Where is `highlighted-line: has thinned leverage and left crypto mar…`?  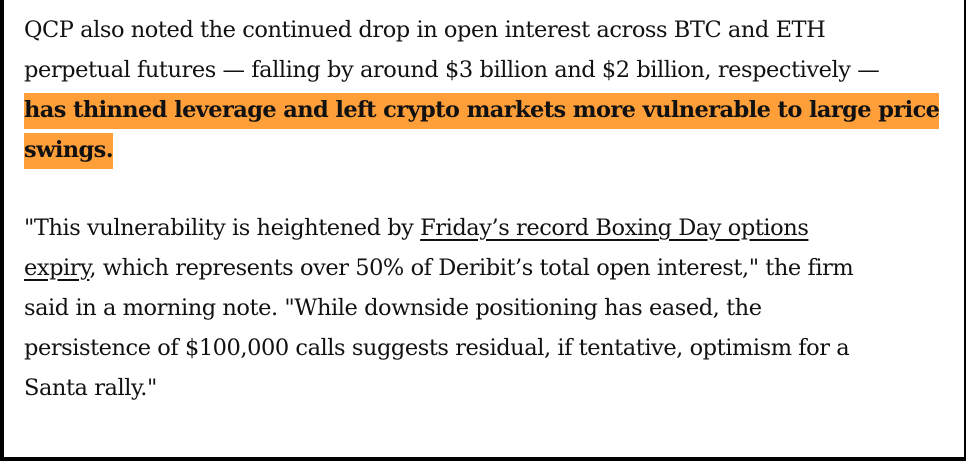 highlighted-line: has thinned leverage and left crypto mar… is located at coordinates (491, 110).